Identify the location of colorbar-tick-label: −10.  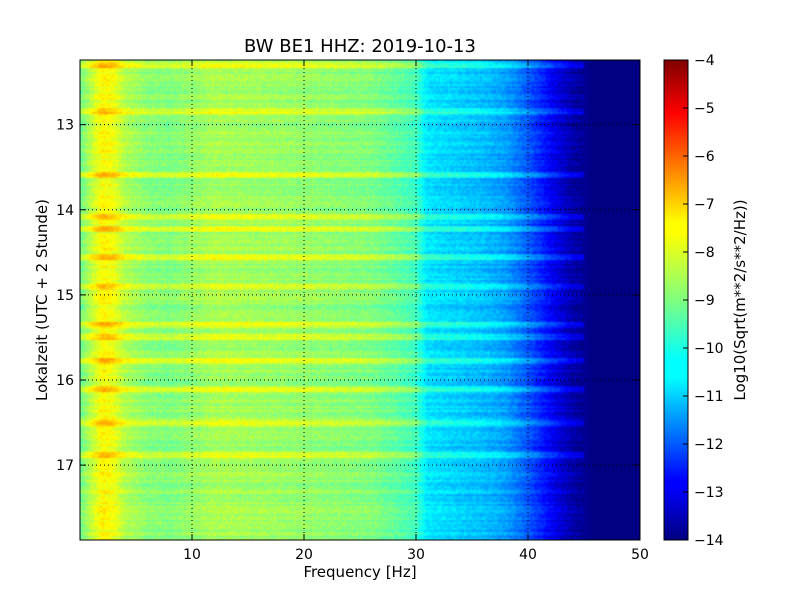
(709, 349).